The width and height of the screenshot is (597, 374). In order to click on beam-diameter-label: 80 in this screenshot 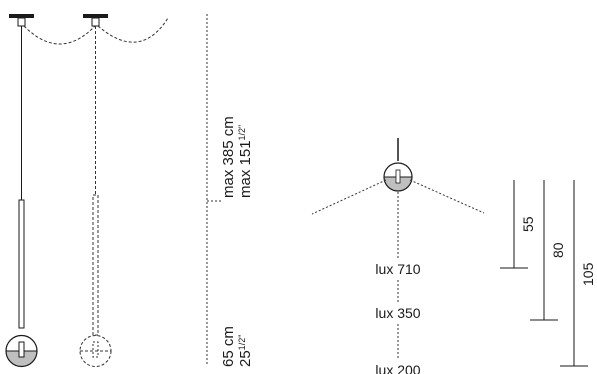, I will do `click(558, 250)`.